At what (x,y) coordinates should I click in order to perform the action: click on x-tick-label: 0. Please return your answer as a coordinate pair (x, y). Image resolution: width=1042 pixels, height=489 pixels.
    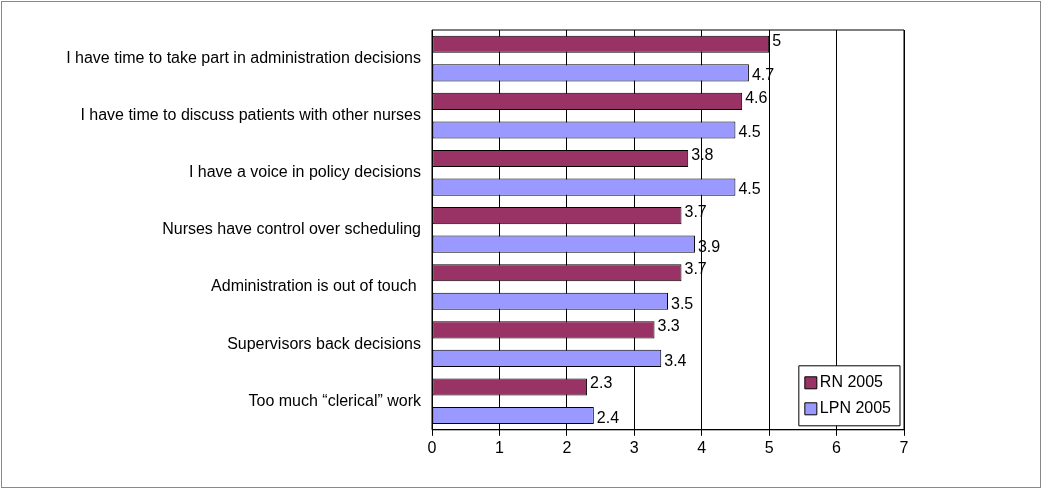
    Looking at the image, I should click on (432, 447).